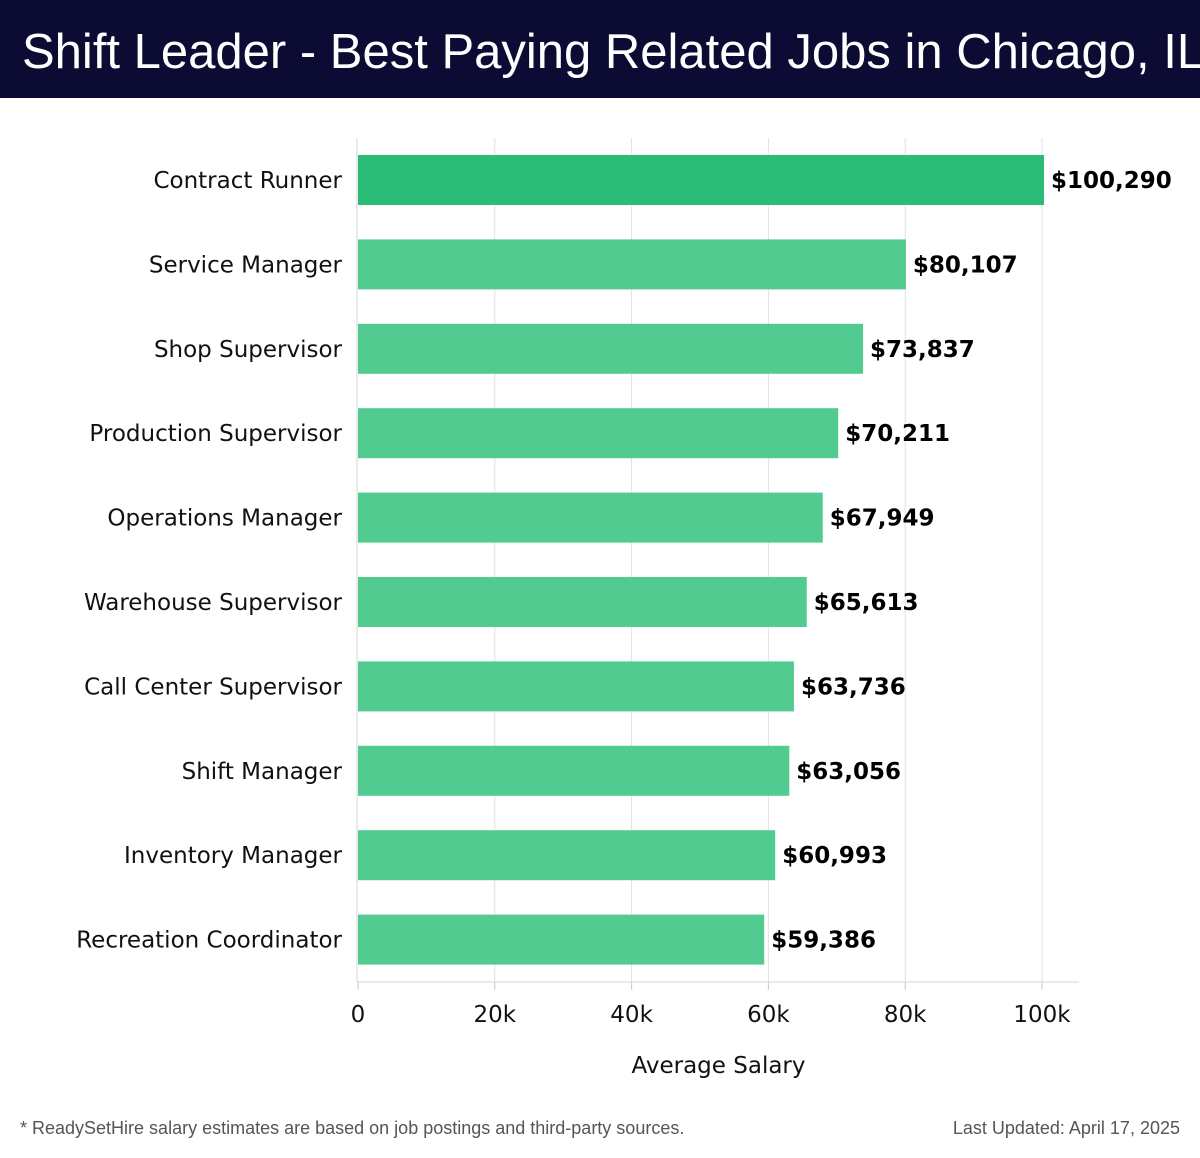 Image resolution: width=1200 pixels, height=1158 pixels. What do you see at coordinates (848, 772) in the screenshot?
I see `data-label: $63,056` at bounding box center [848, 772].